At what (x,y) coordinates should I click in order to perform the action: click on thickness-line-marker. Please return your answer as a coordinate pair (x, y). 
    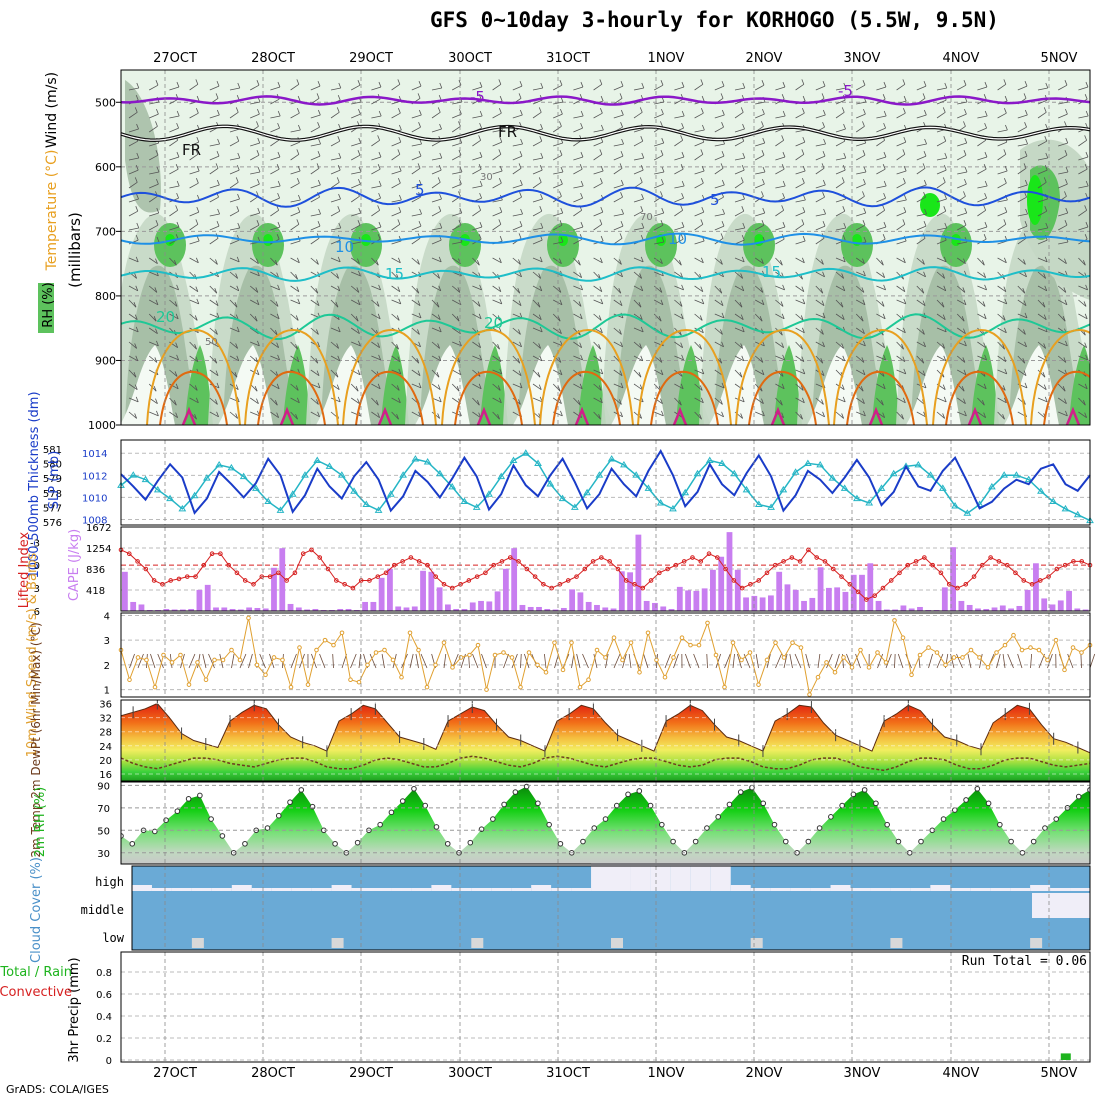
    Looking at the image, I should click on (1041, 490).